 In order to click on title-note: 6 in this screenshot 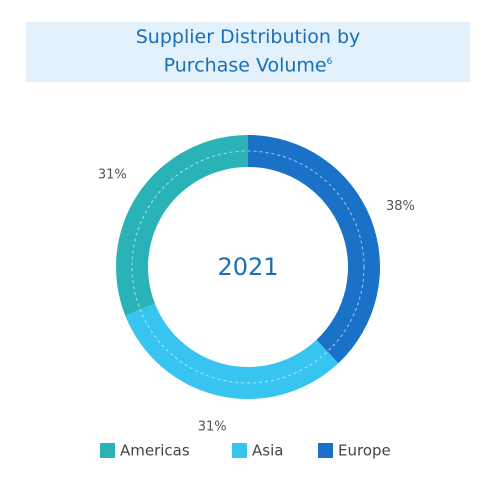, I will do `click(329, 62)`.